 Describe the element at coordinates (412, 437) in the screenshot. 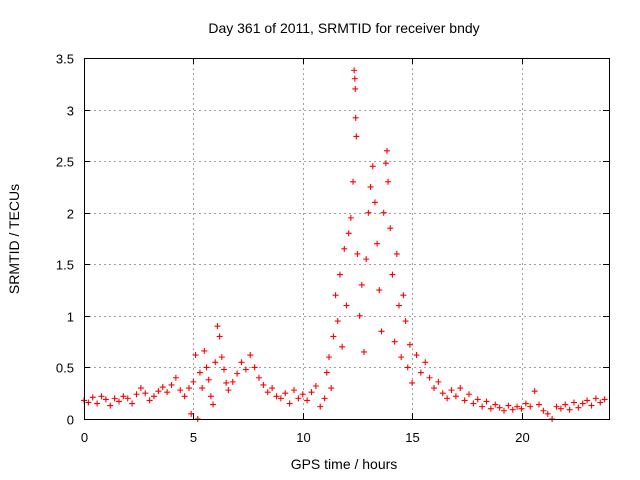

I see `x-tick-label: 15` at that location.